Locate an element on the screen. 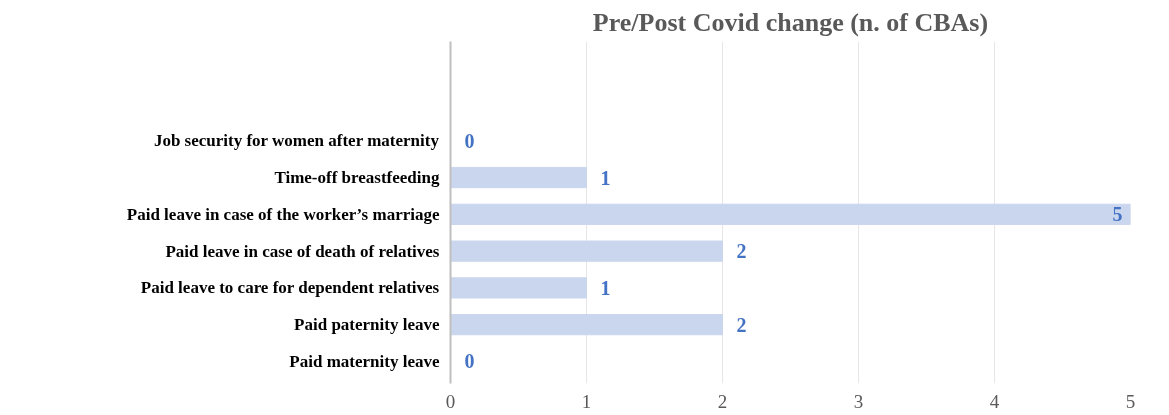 The image size is (1169, 415). y-tick-label: Paid leave in case of the worker’s marriage is located at coordinates (283, 214).